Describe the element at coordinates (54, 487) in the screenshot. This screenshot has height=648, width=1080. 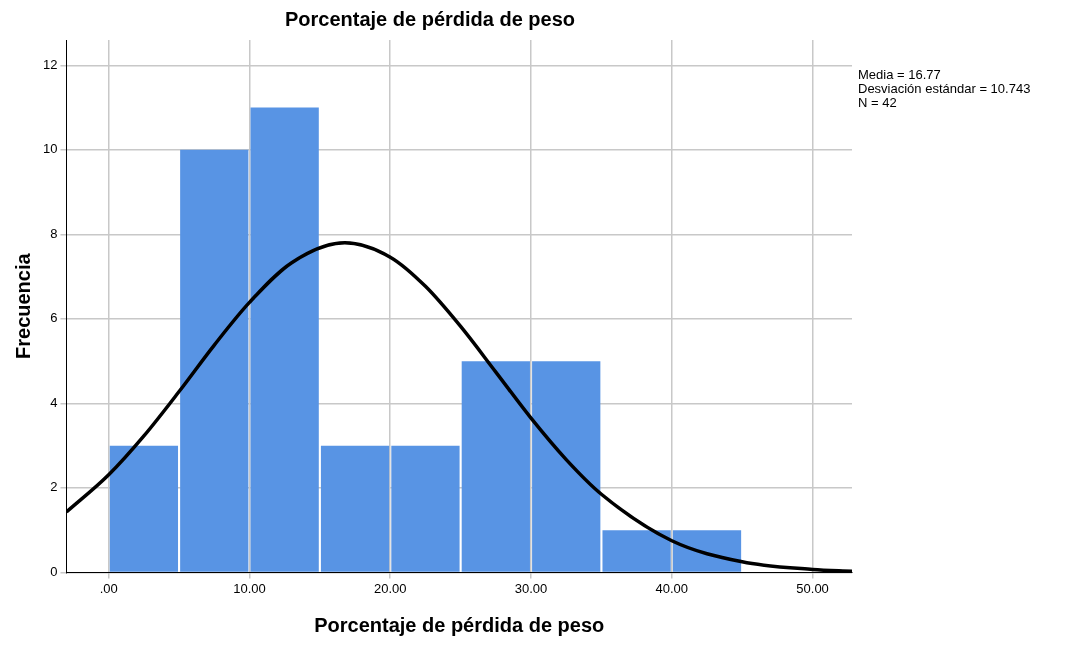
I see `y-tick-label: 2` at that location.